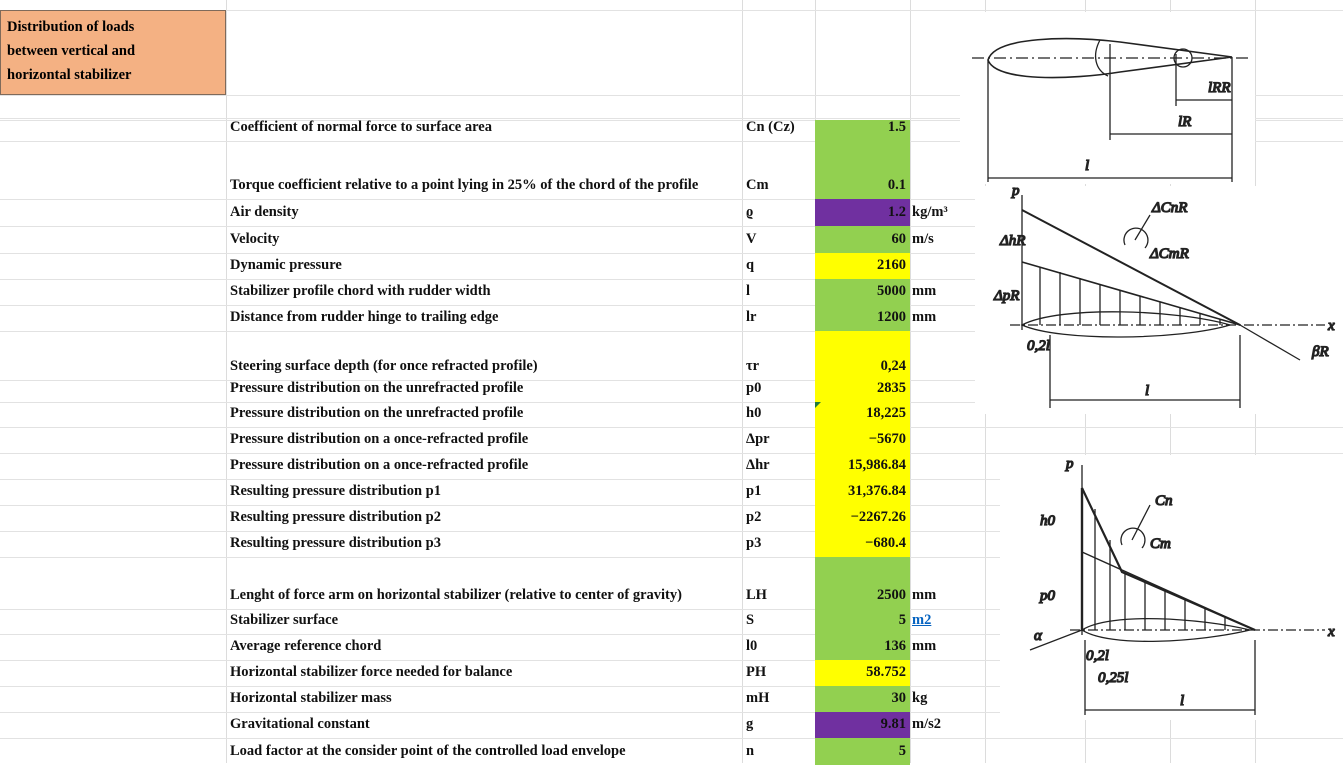  What do you see at coordinates (862, 466) in the screenshot?
I see `row-value: 15,986.84` at bounding box center [862, 466].